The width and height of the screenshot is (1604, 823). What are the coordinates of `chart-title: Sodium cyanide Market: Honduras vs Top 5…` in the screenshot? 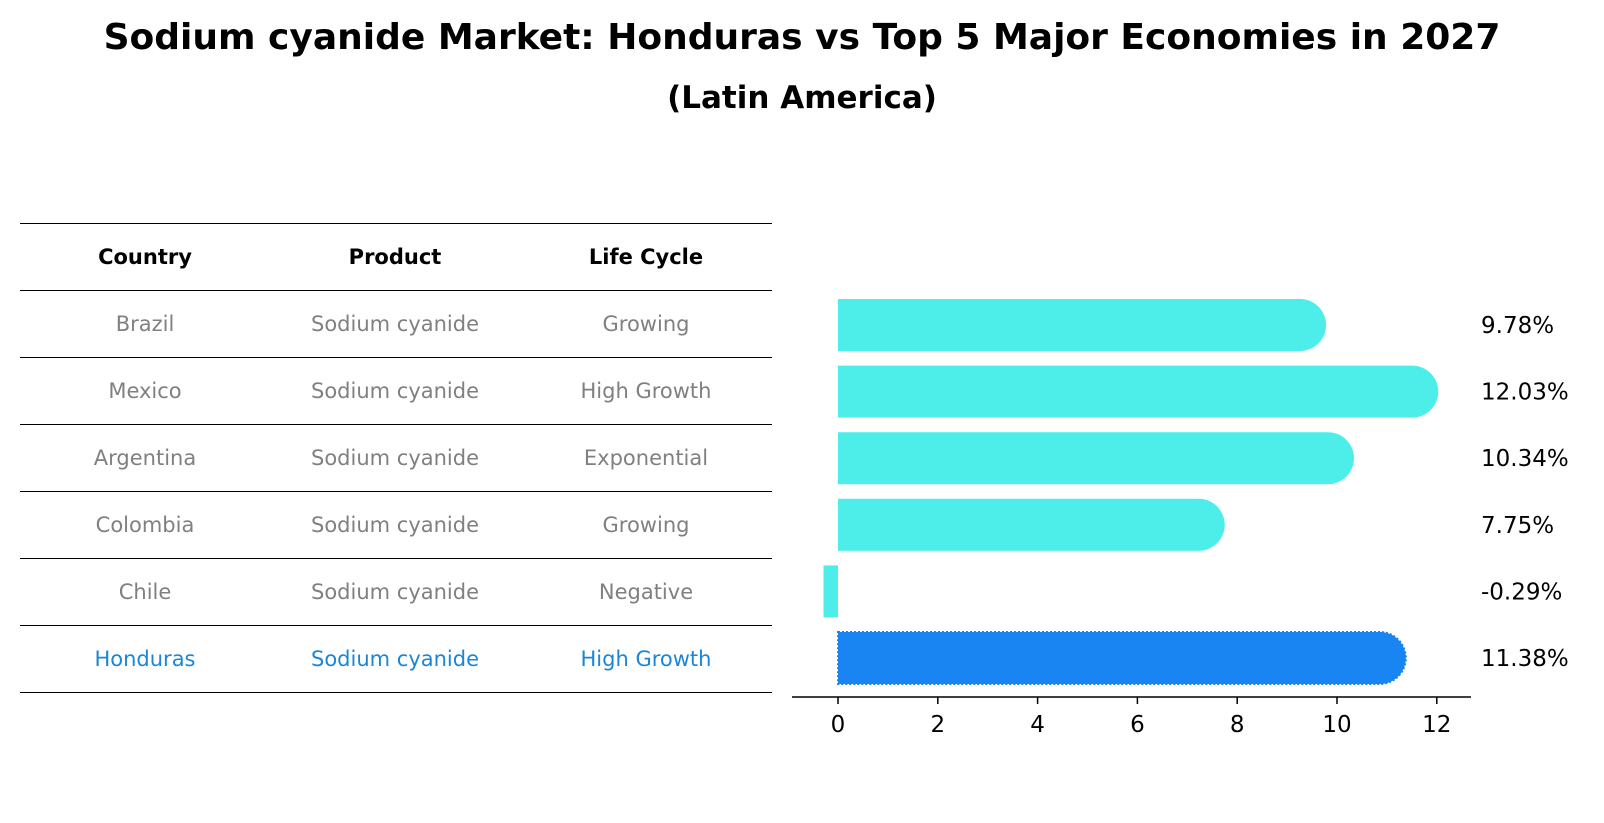 It's located at (802, 37).